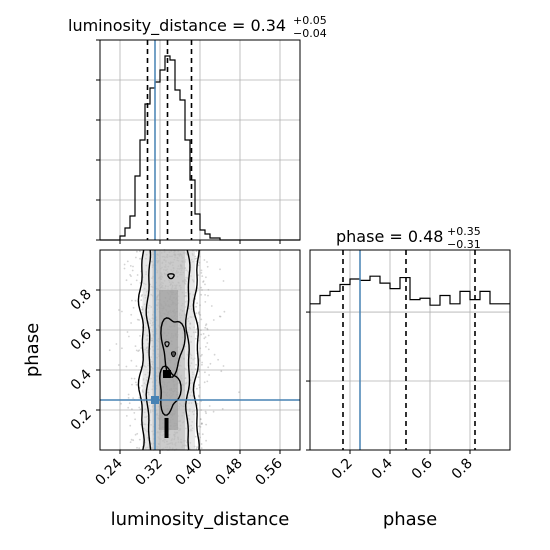  I want to click on x-tick-label: 0.32, so click(148, 472).